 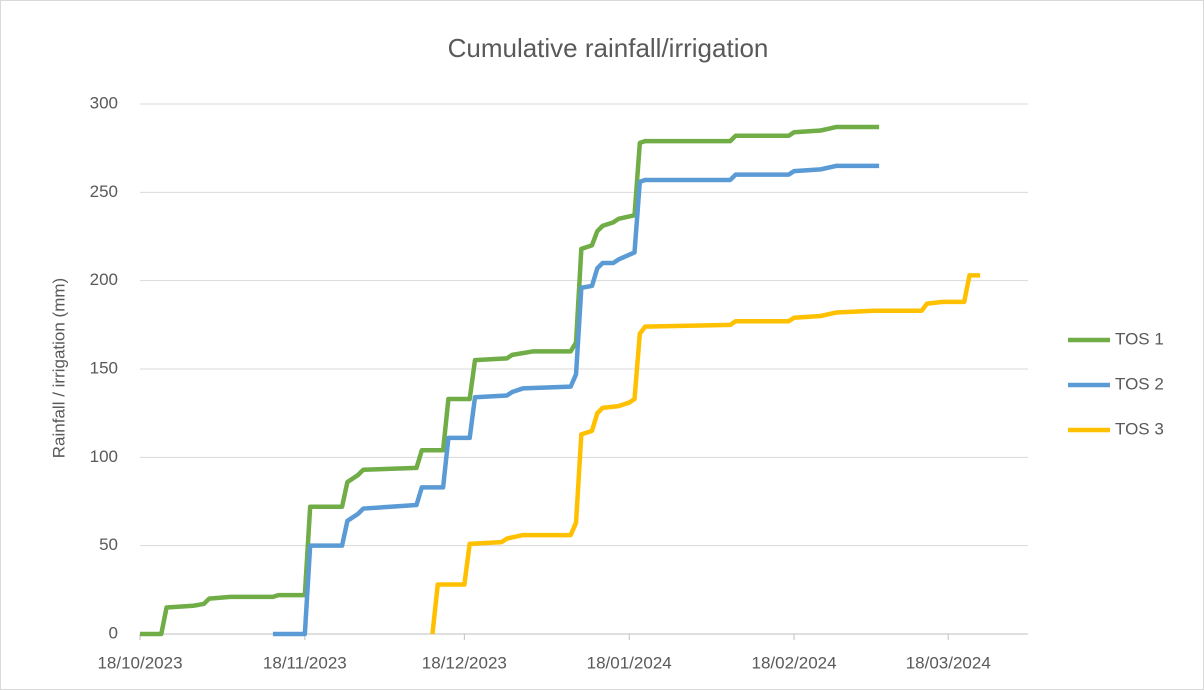 I want to click on y-tick-label: 50, so click(x=108, y=544).